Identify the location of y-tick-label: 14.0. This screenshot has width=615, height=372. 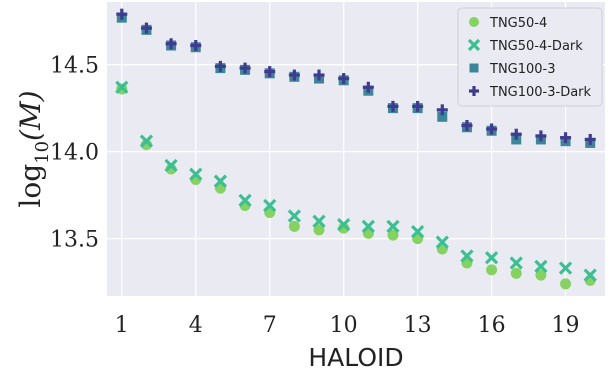
(74, 153).